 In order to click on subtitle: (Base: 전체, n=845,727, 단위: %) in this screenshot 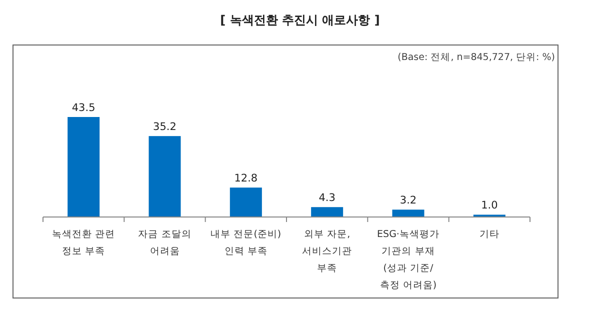, I will do `click(476, 57)`.